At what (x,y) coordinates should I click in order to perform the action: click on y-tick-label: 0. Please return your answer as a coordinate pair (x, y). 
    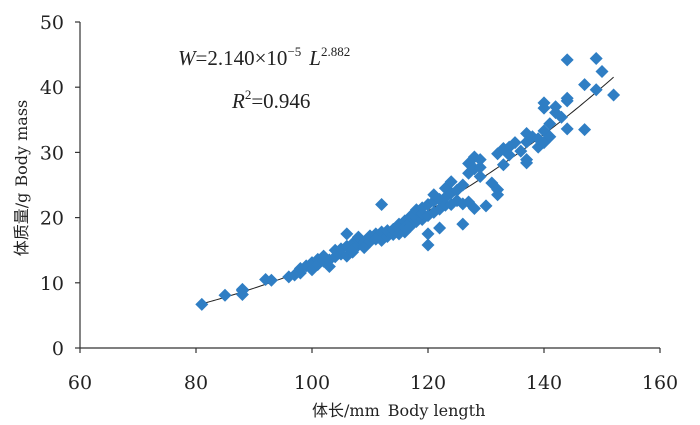
    Looking at the image, I should click on (58, 349).